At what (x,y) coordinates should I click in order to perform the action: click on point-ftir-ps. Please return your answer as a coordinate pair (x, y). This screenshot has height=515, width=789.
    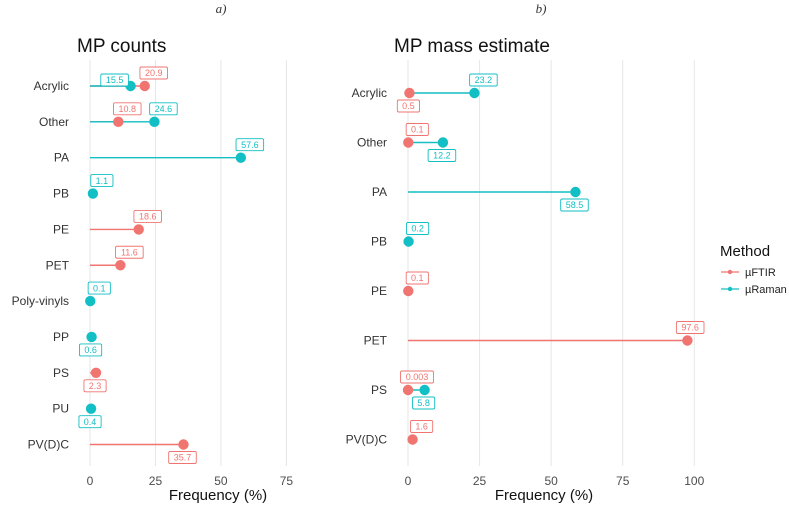
    Looking at the image, I should click on (408, 390).